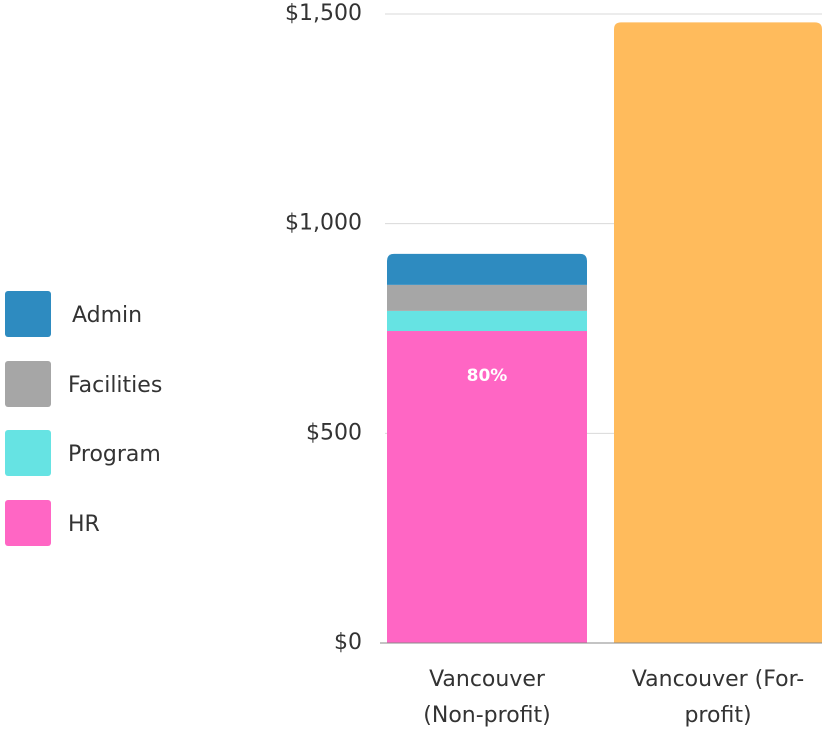 This screenshot has height=735, width=825. What do you see at coordinates (718, 697) in the screenshot?
I see `x-tick-label: Vancouver (For-profit)` at bounding box center [718, 697].